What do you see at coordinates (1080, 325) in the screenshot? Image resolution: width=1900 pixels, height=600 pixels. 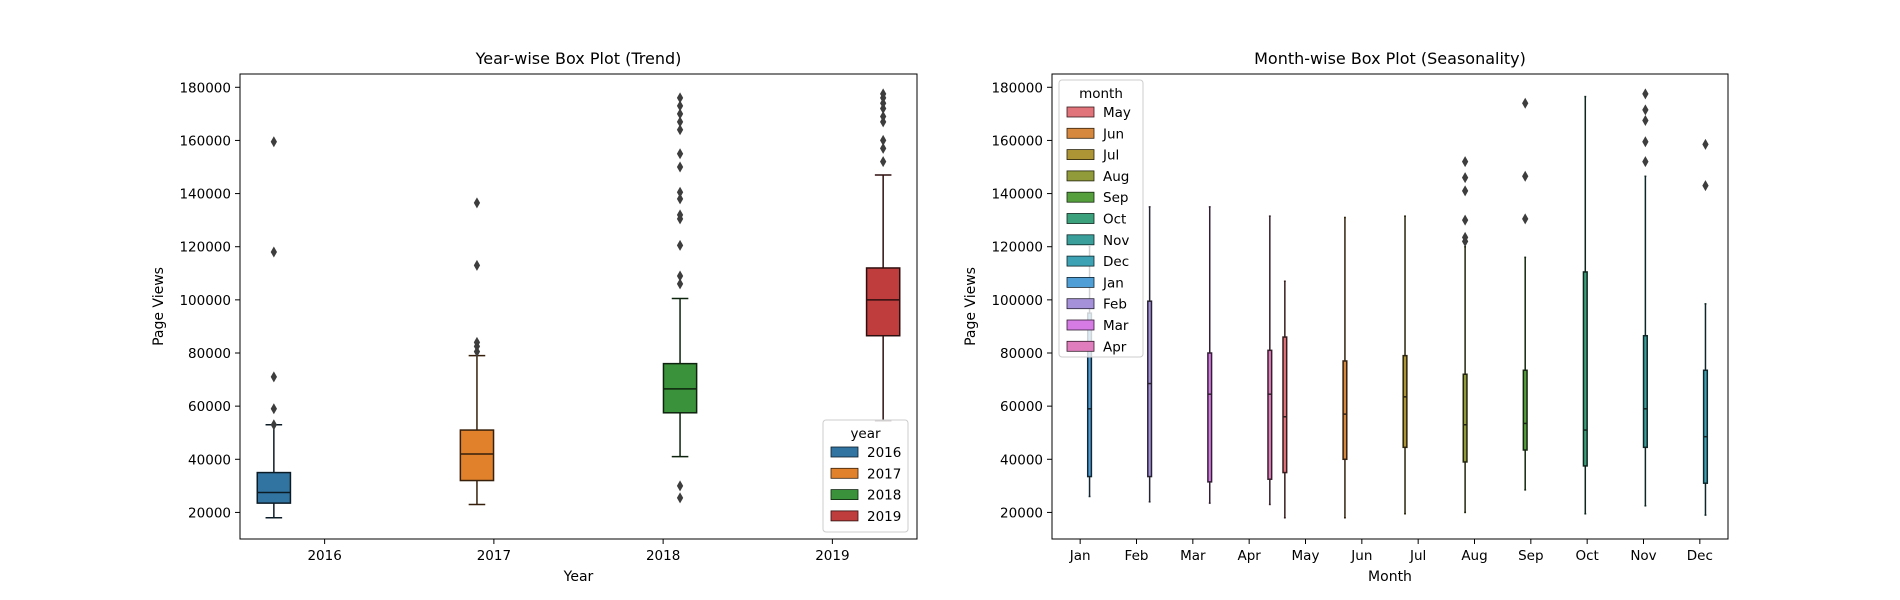 I see `legend-swatch-Mar` at bounding box center [1080, 325].